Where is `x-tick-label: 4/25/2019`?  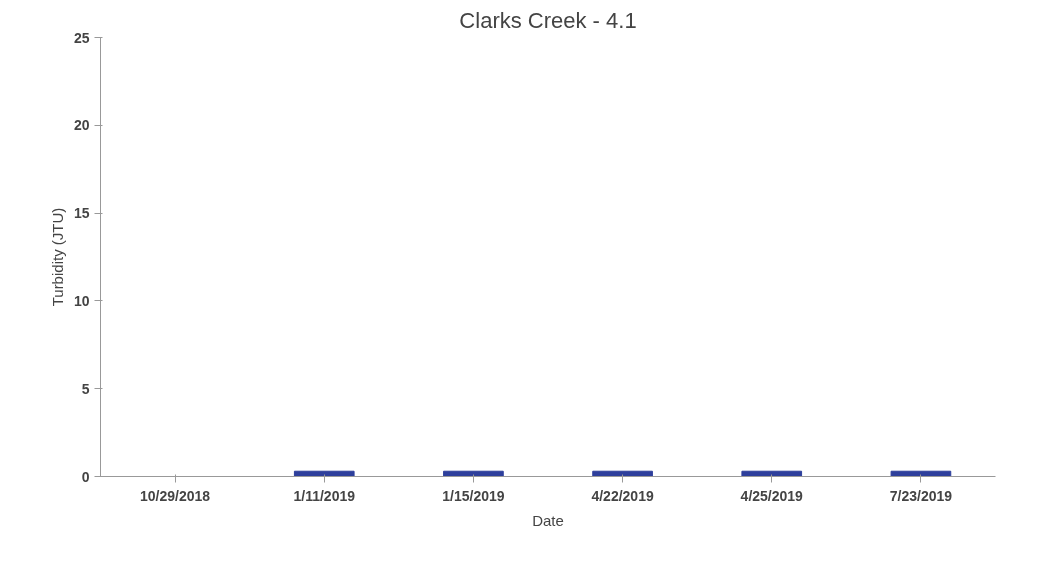 x-tick-label: 4/25/2019 is located at coordinates (772, 495).